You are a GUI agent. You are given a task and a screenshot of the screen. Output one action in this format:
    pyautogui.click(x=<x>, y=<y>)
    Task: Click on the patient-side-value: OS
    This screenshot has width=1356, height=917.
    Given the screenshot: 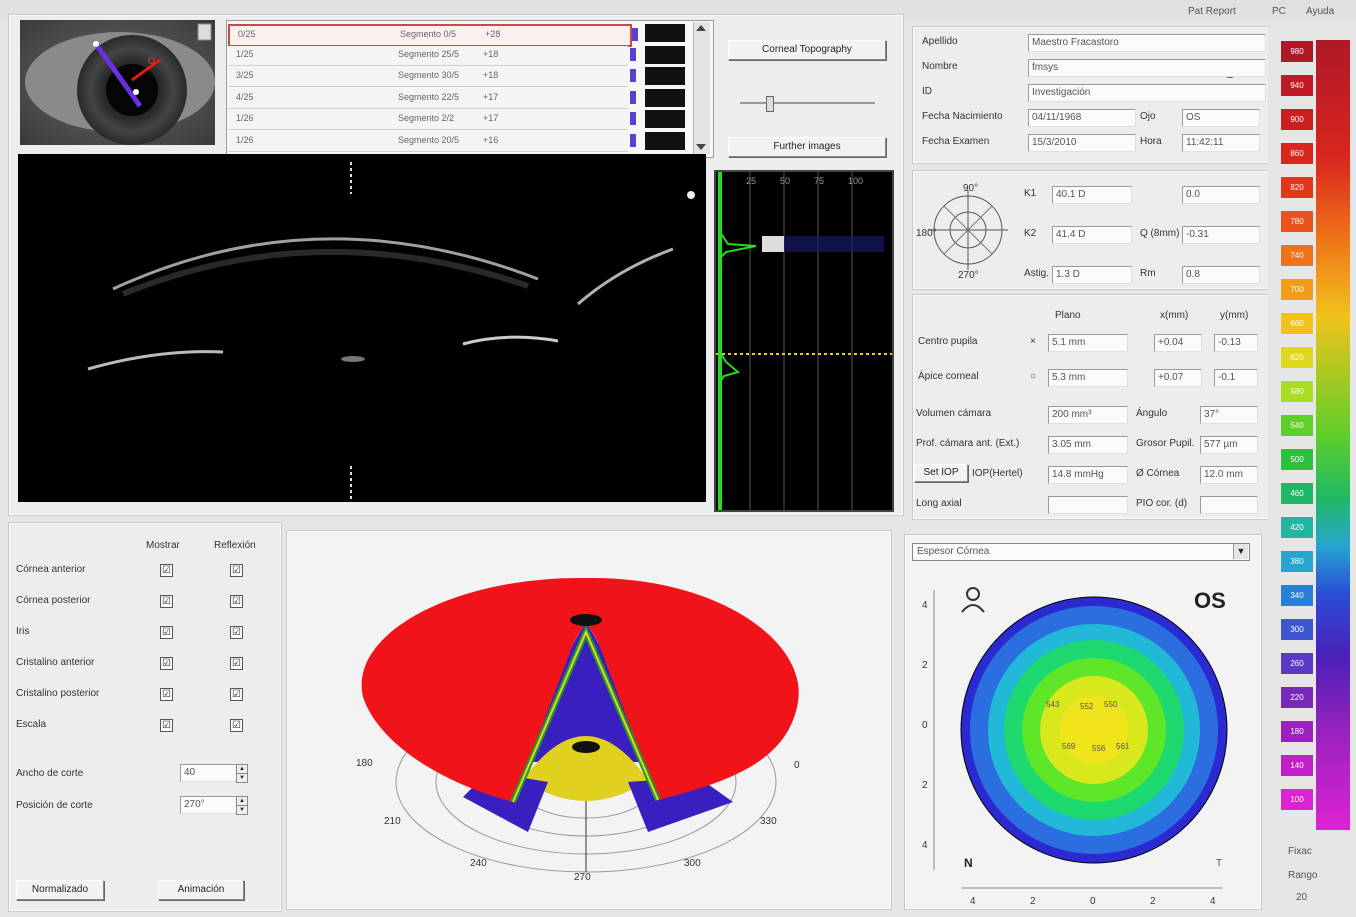 What is the action you would take?
    pyautogui.click(x=1221, y=118)
    